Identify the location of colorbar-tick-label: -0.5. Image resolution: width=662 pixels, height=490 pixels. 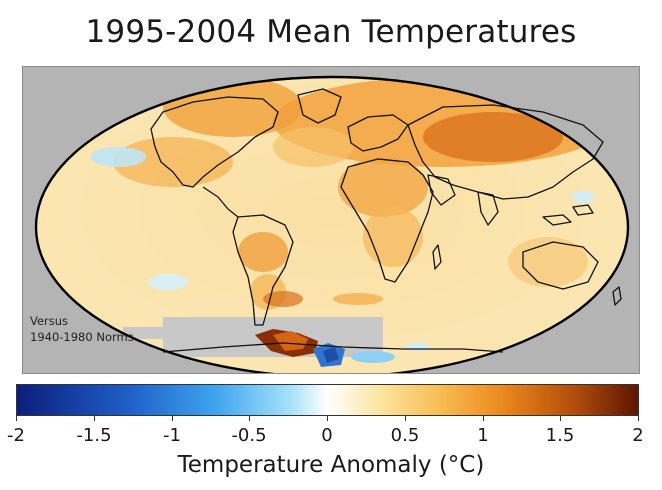
(249, 435).